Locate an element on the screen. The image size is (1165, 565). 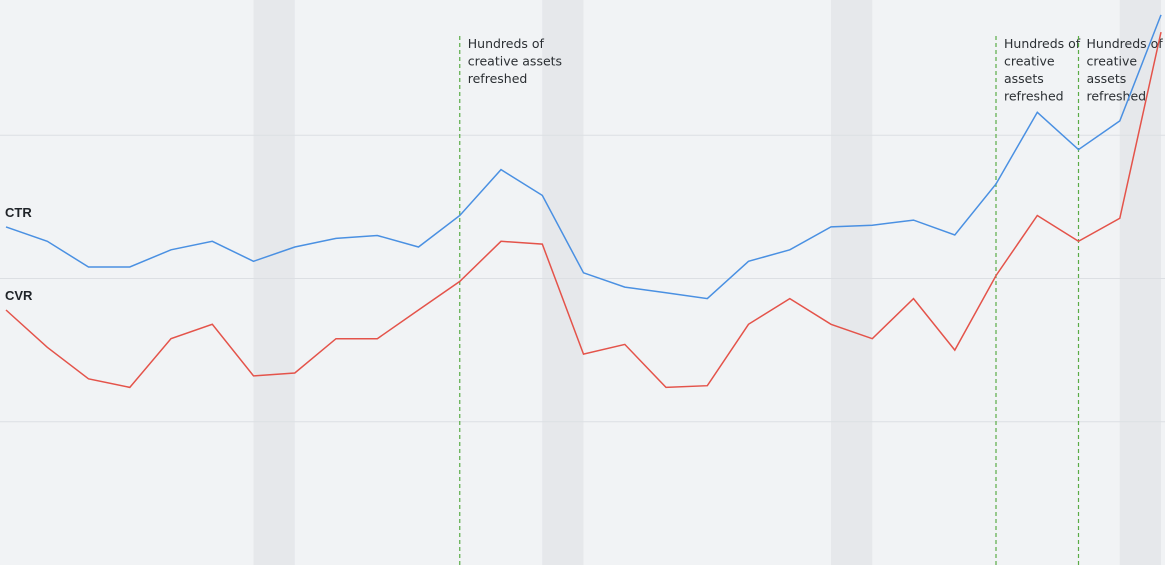
annotation-line-text: creative assets is located at coordinates (515, 61).